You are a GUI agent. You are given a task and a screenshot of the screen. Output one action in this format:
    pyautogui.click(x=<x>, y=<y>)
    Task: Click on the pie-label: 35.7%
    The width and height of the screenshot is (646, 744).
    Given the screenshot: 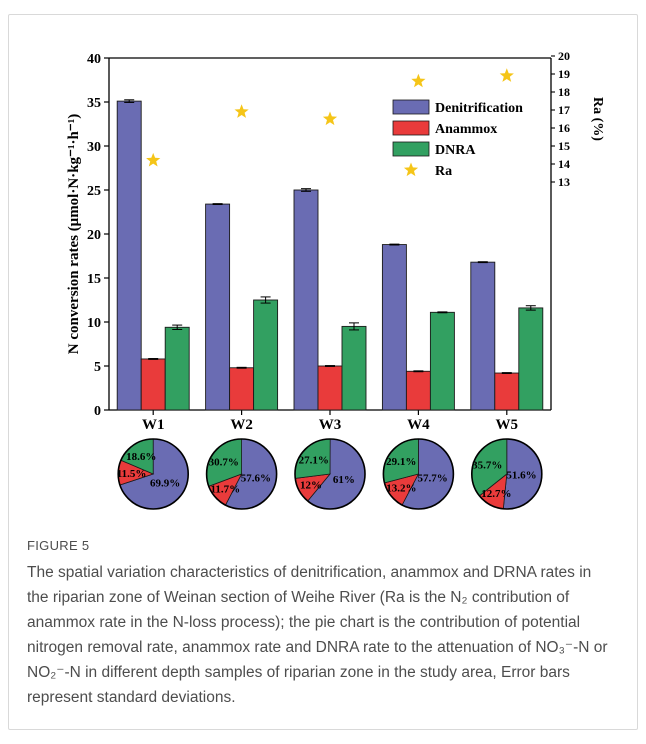 What is the action you would take?
    pyautogui.click(x=487, y=466)
    